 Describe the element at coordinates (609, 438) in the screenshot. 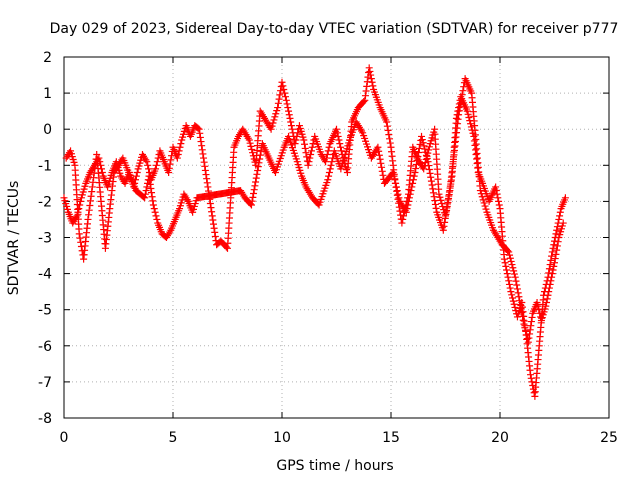

I see `x-tick-label: 25` at that location.